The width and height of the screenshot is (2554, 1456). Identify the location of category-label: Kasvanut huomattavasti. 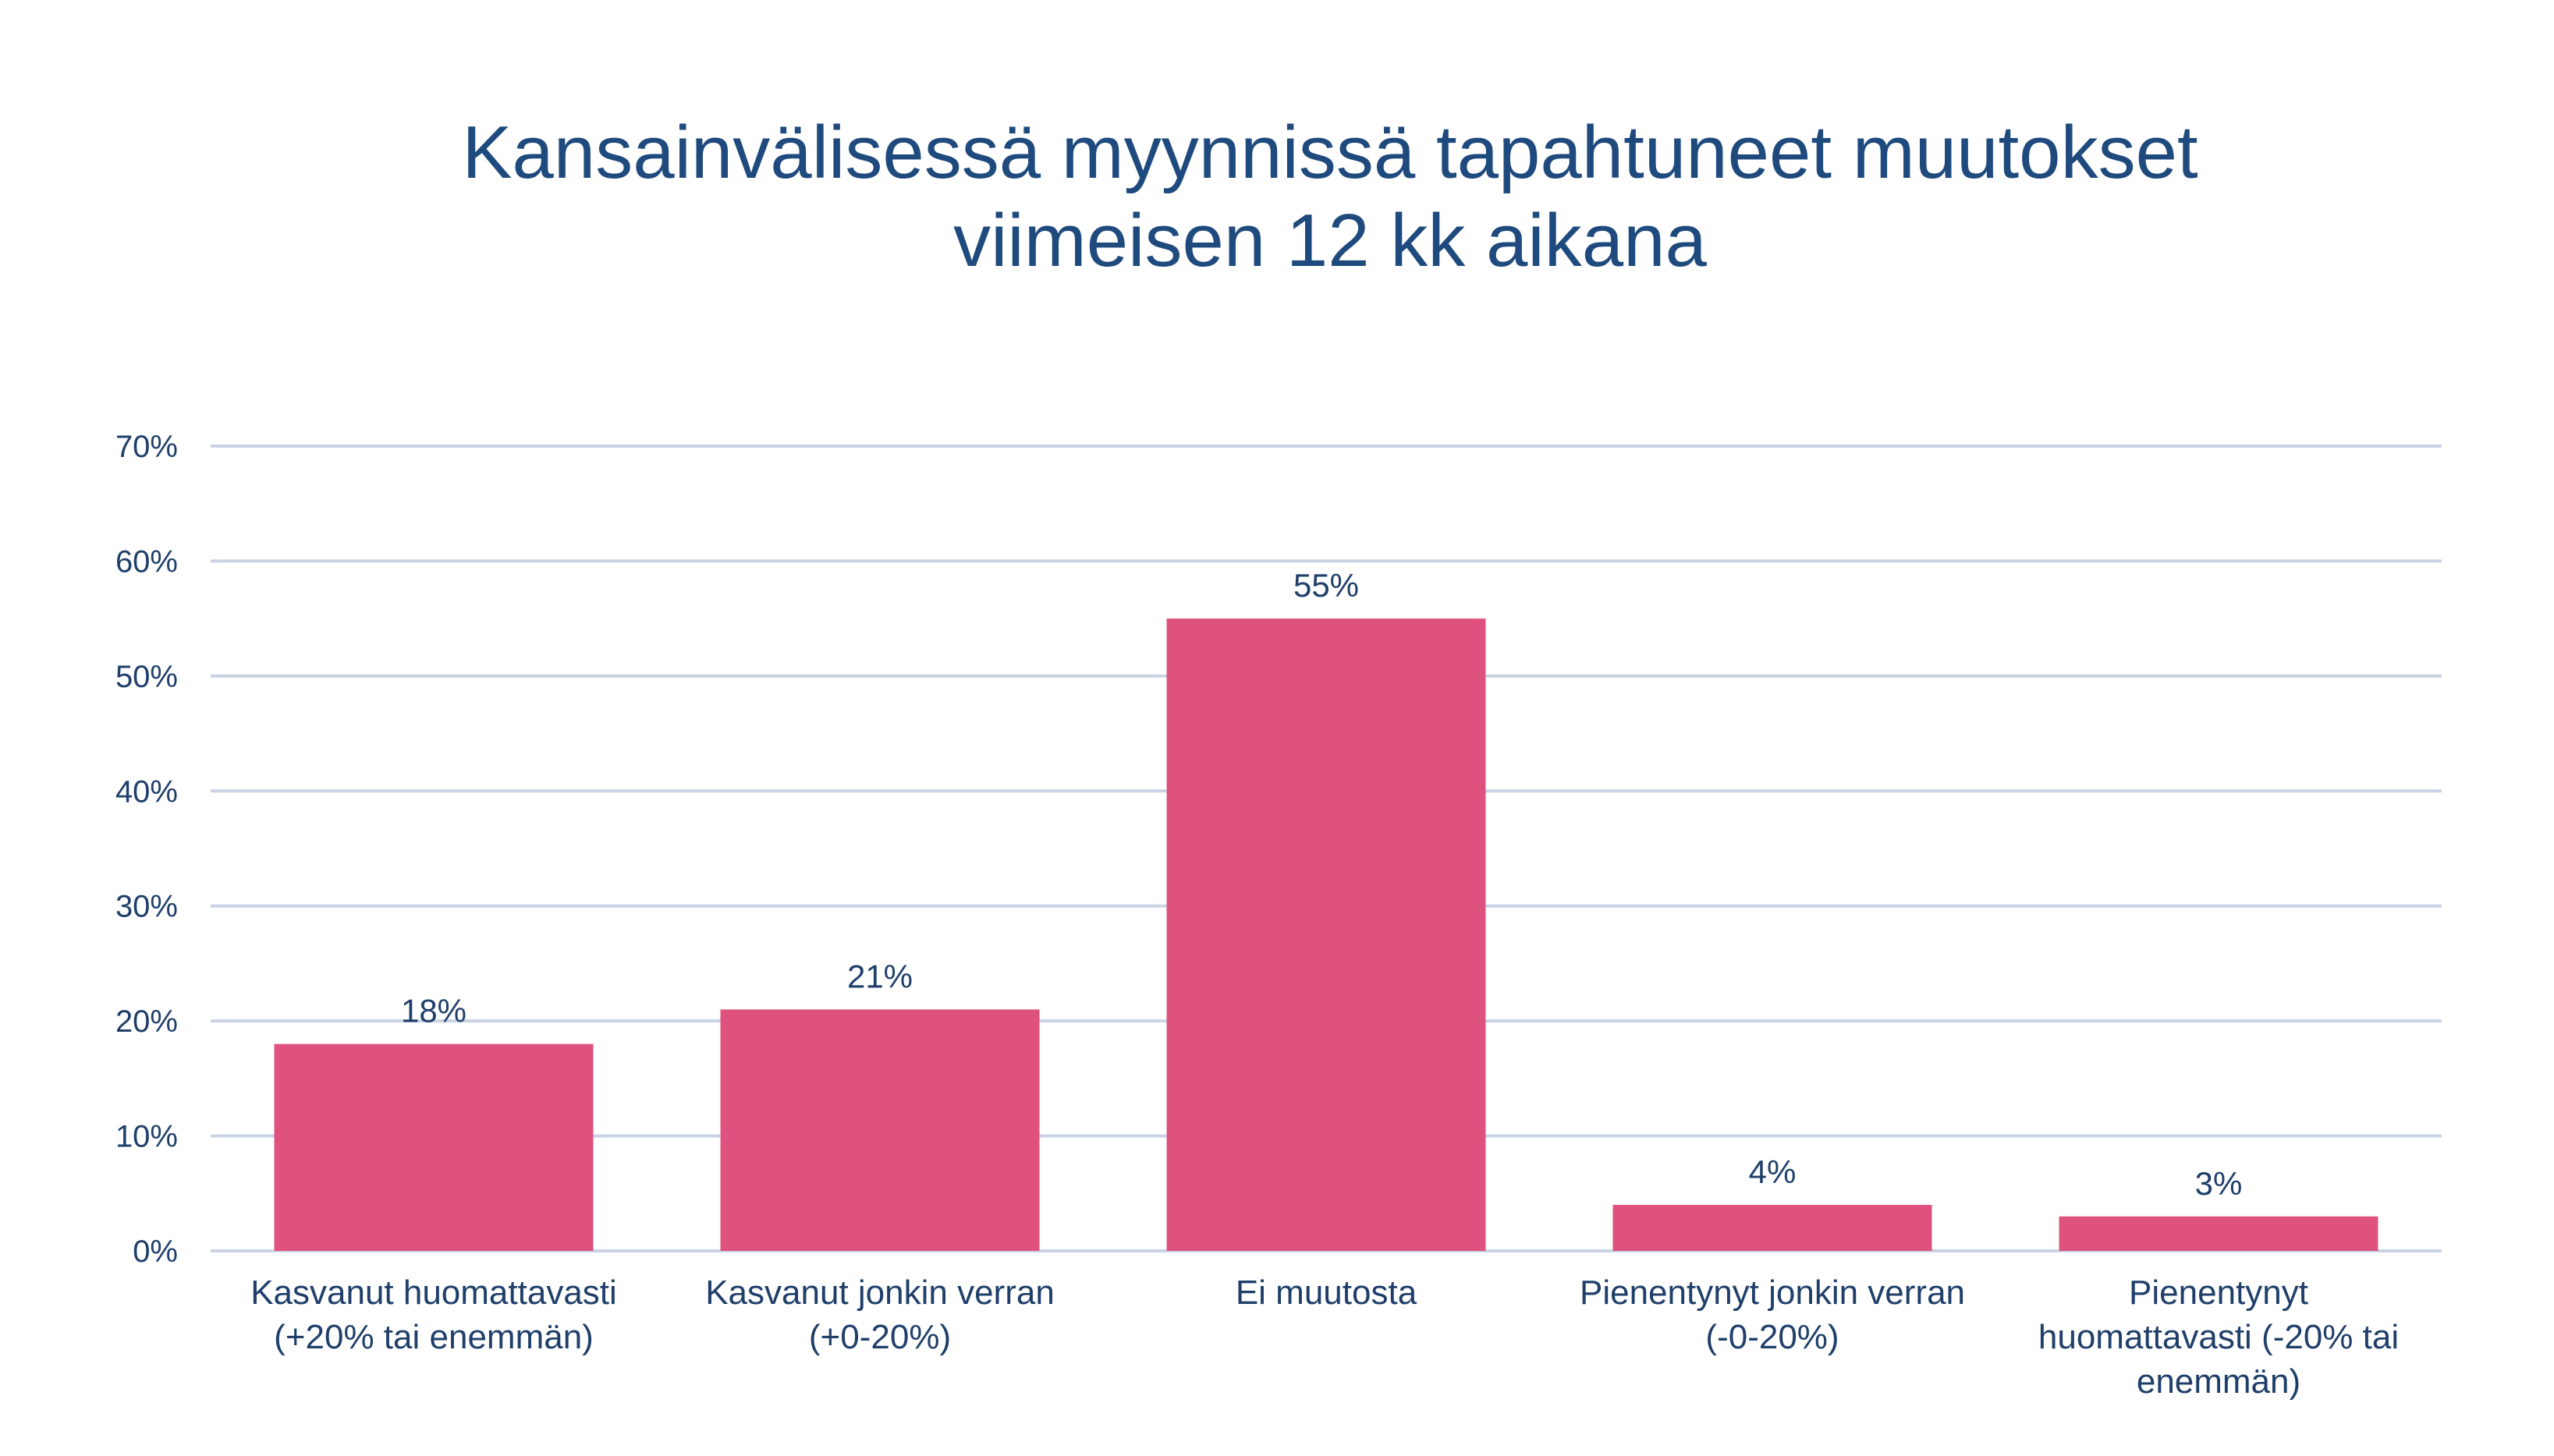
(433, 1293).